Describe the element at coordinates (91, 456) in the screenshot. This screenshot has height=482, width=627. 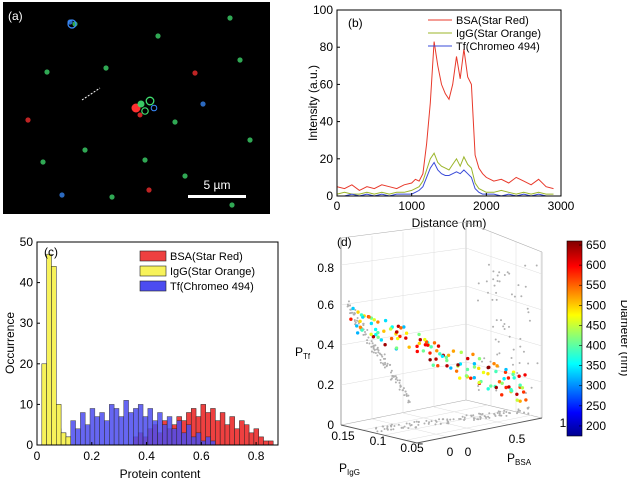
I see `x-tick-label: 0.2` at that location.